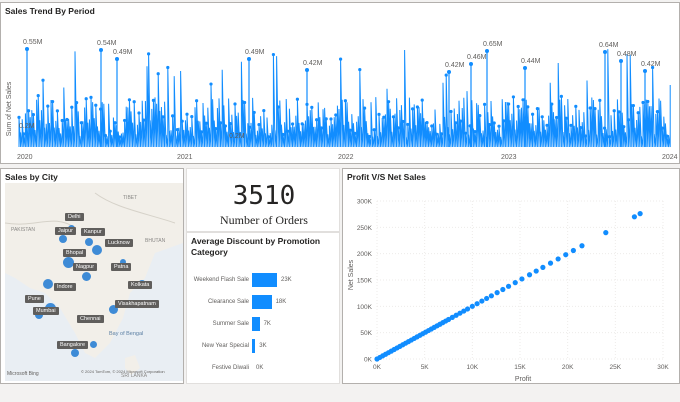  Describe the element at coordinates (123, 52) in the screenshot. I see `peak-label: 0.49M` at that location.